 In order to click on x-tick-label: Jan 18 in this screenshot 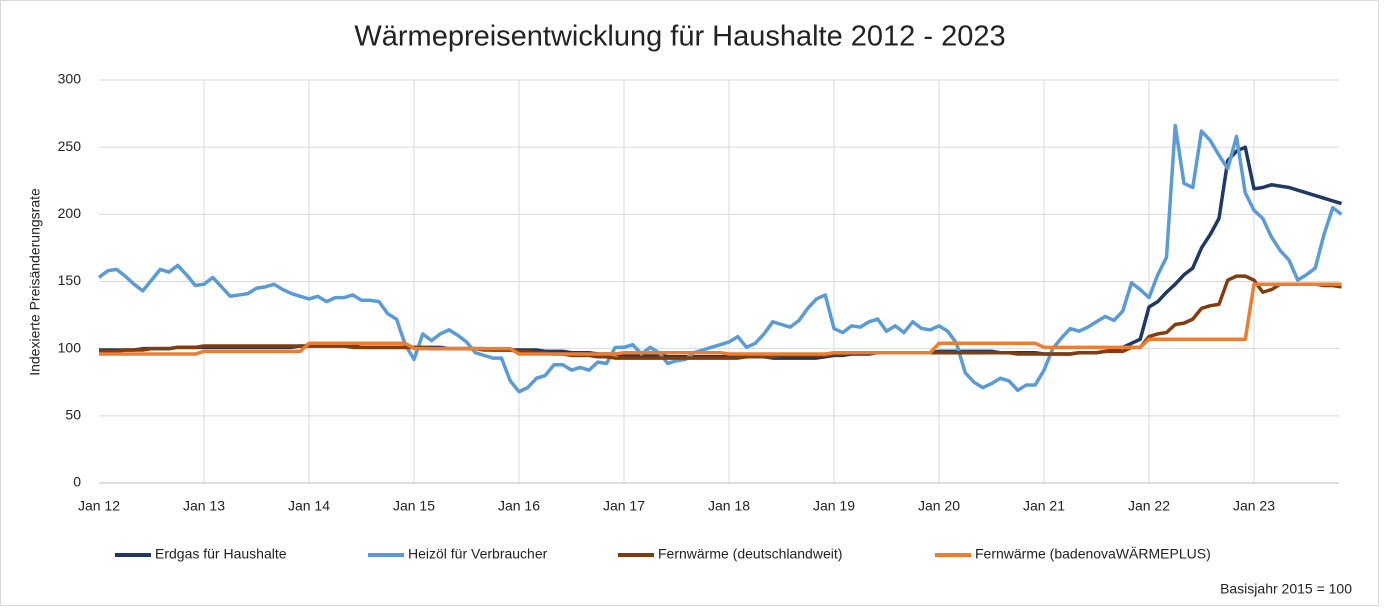, I will do `click(729, 506)`.